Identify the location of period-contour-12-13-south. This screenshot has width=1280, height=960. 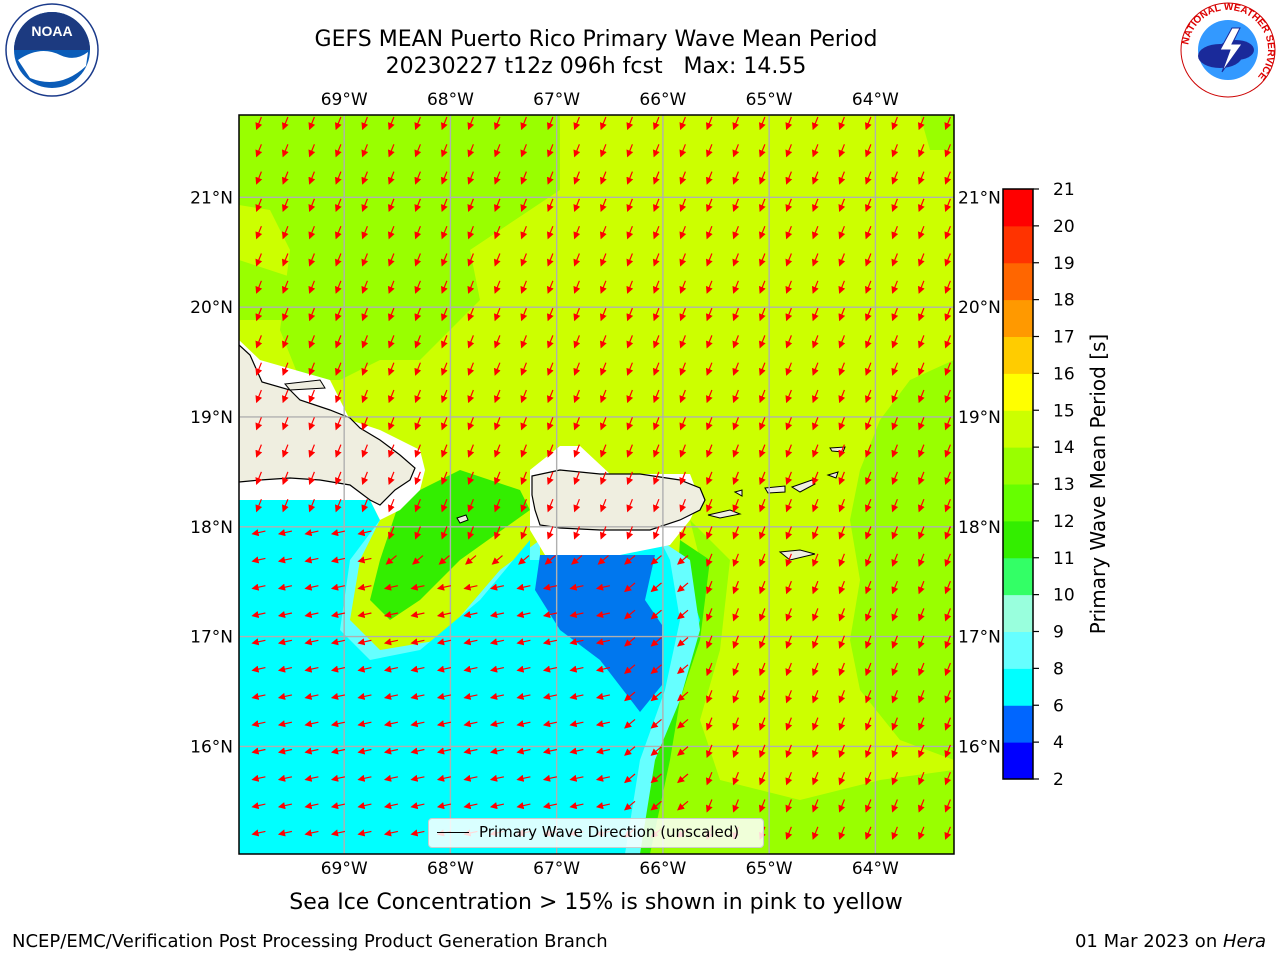
(797, 687).